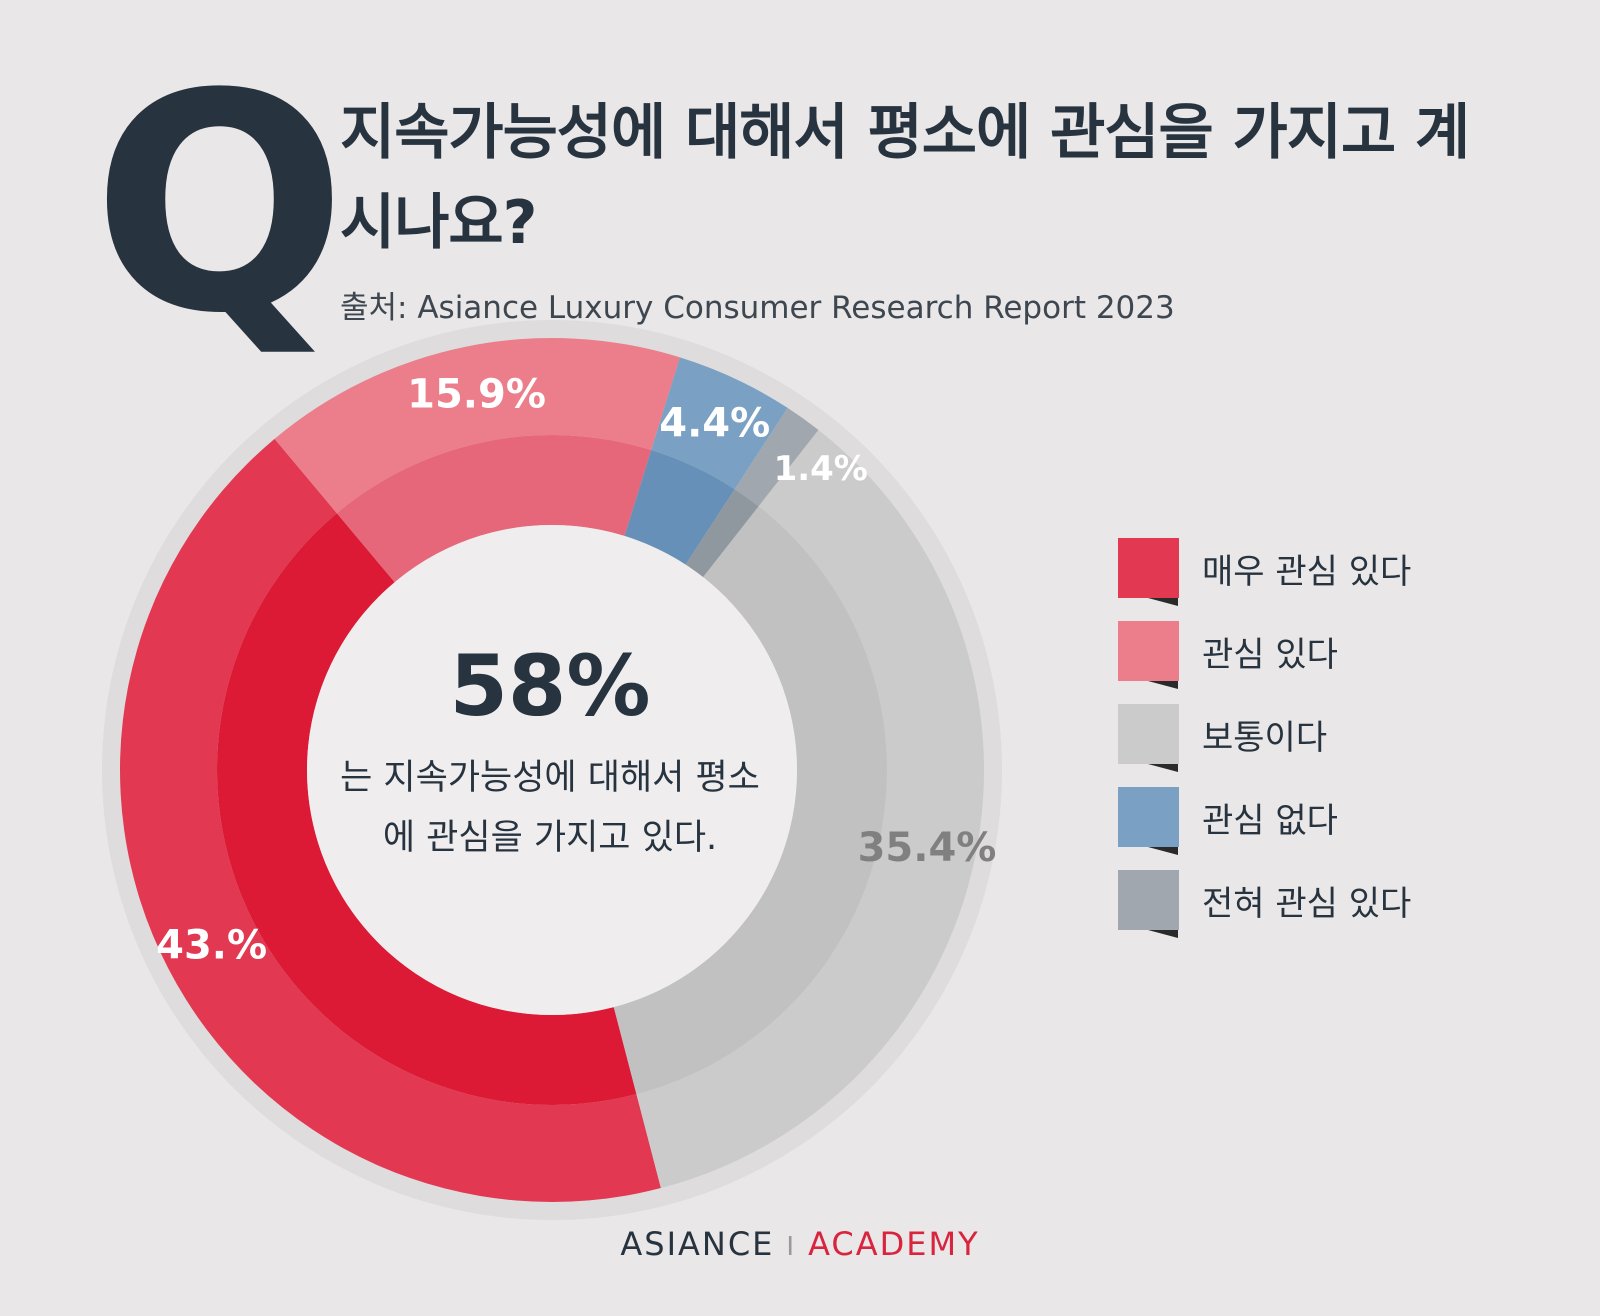 This screenshot has height=1316, width=1600. Describe the element at coordinates (894, 1244) in the screenshot. I see `footer-academy: ACADEMY` at that location.